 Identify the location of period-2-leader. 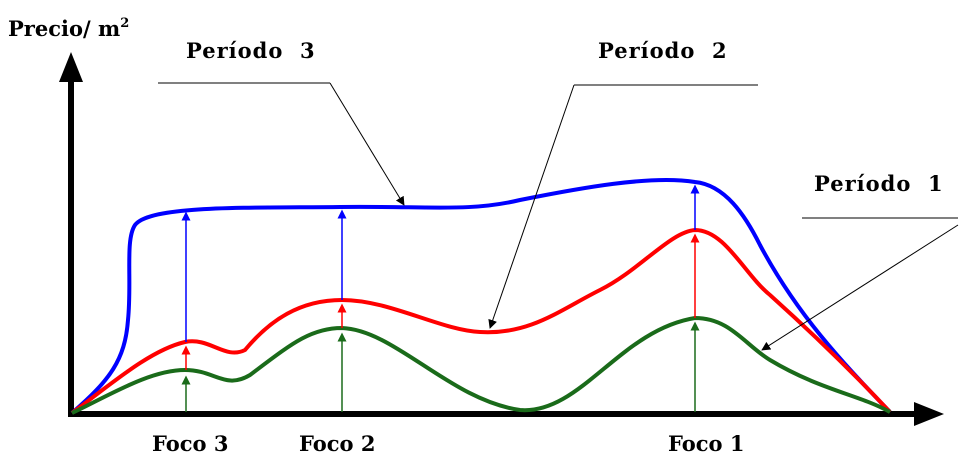
(531, 206).